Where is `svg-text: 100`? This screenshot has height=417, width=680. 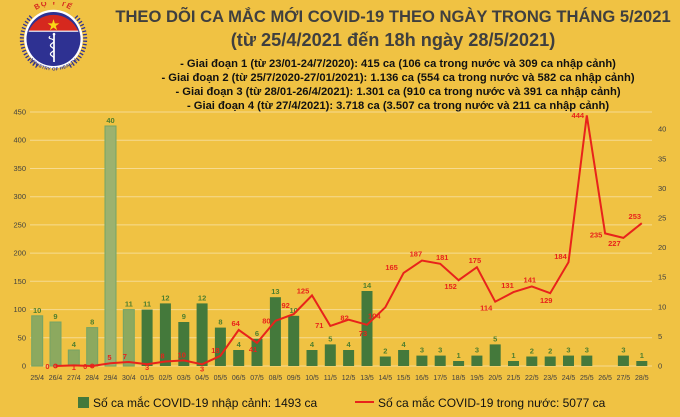
svg-text: 100 is located at coordinates (19, 309).